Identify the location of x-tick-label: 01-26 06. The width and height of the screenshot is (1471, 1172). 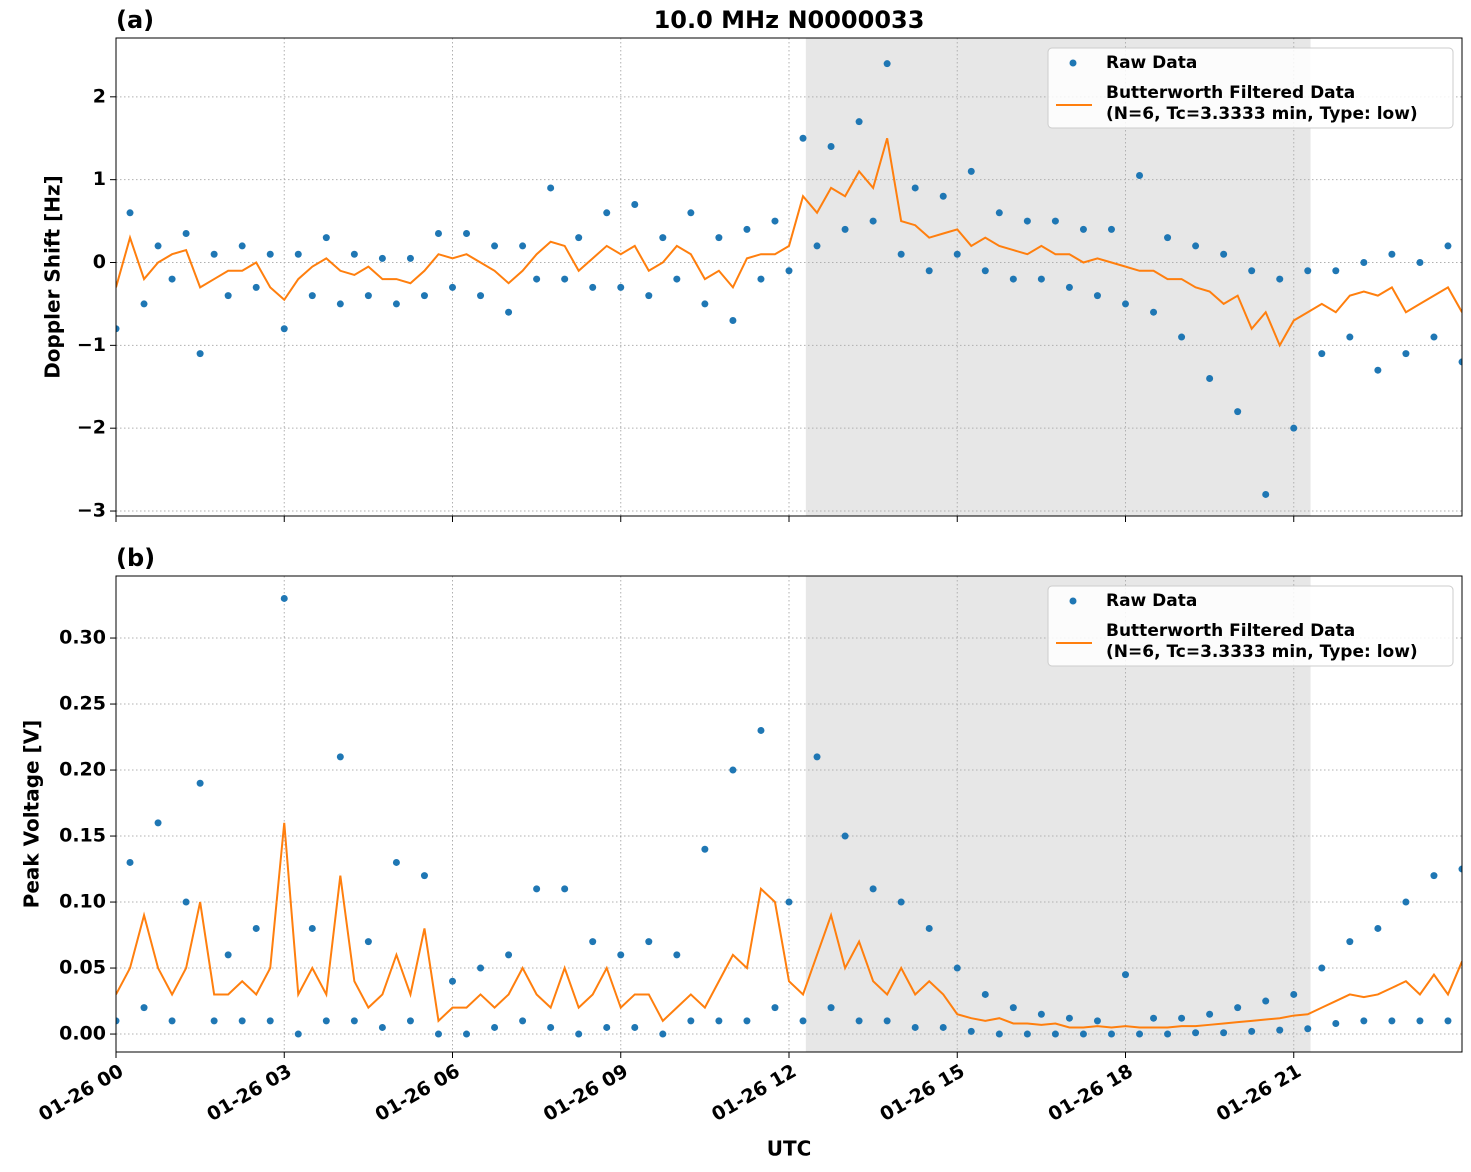
(417, 1093).